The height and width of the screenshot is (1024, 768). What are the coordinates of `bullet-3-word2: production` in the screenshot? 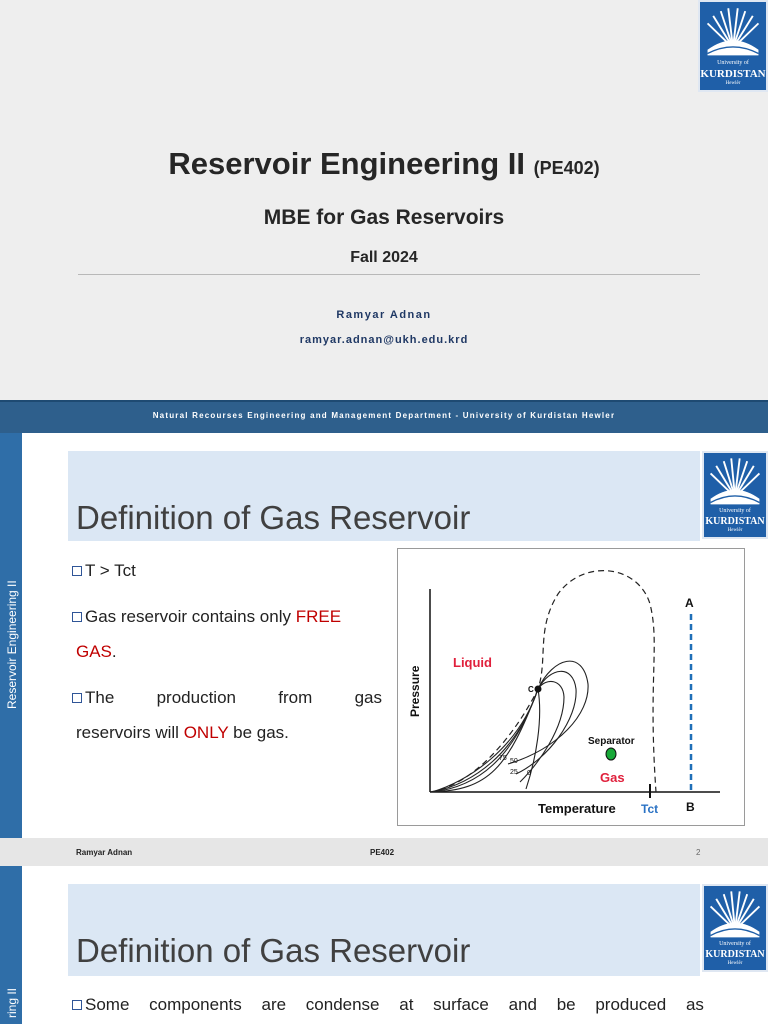 It's located at (196, 697).